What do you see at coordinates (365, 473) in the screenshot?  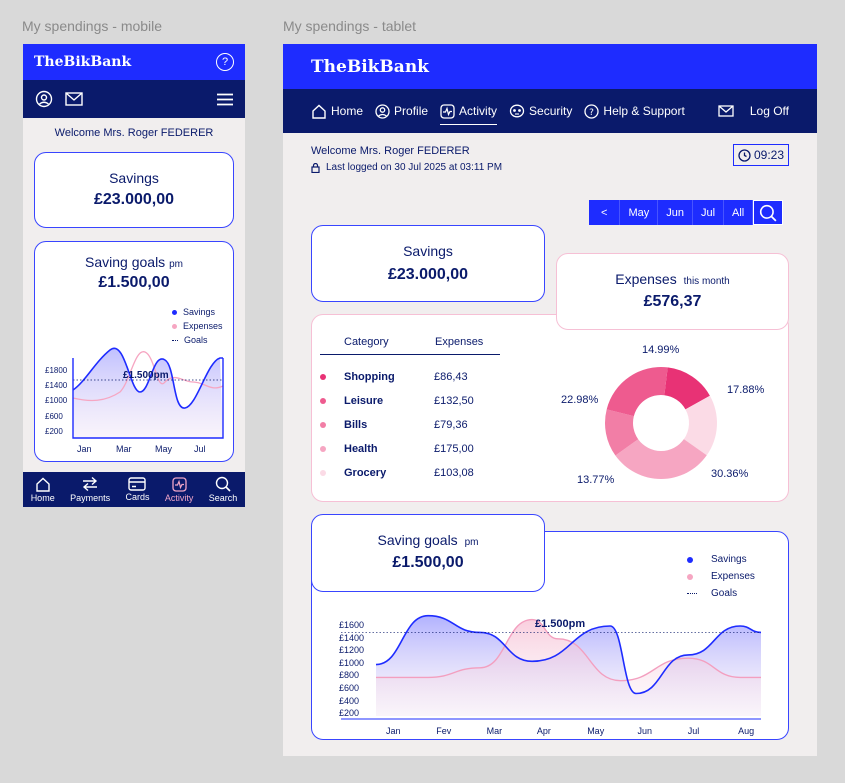 I see `category-name: Grocery` at bounding box center [365, 473].